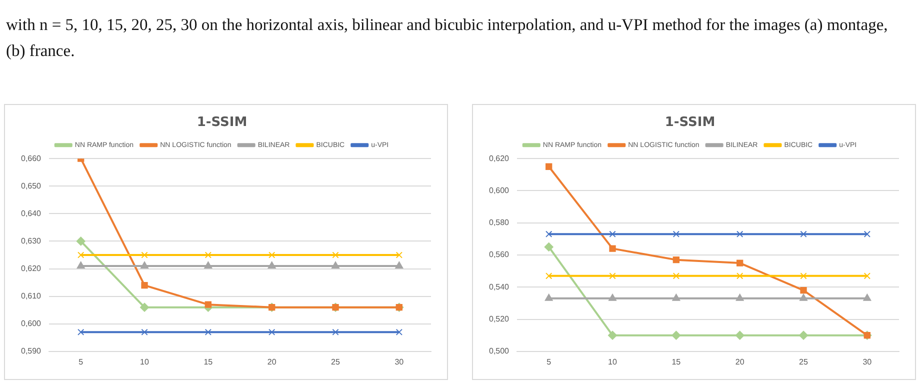 The image size is (920, 384). I want to click on y-tick-label: 0,660, so click(31, 158).